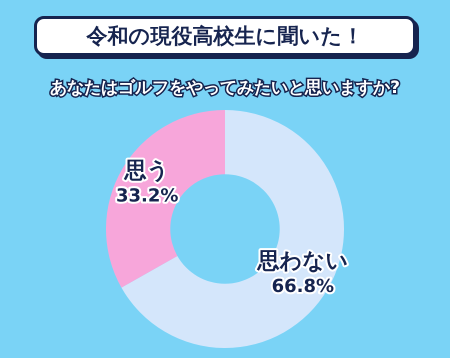  What do you see at coordinates (302, 261) in the screenshot?
I see `slice-label: 思わない` at bounding box center [302, 261].